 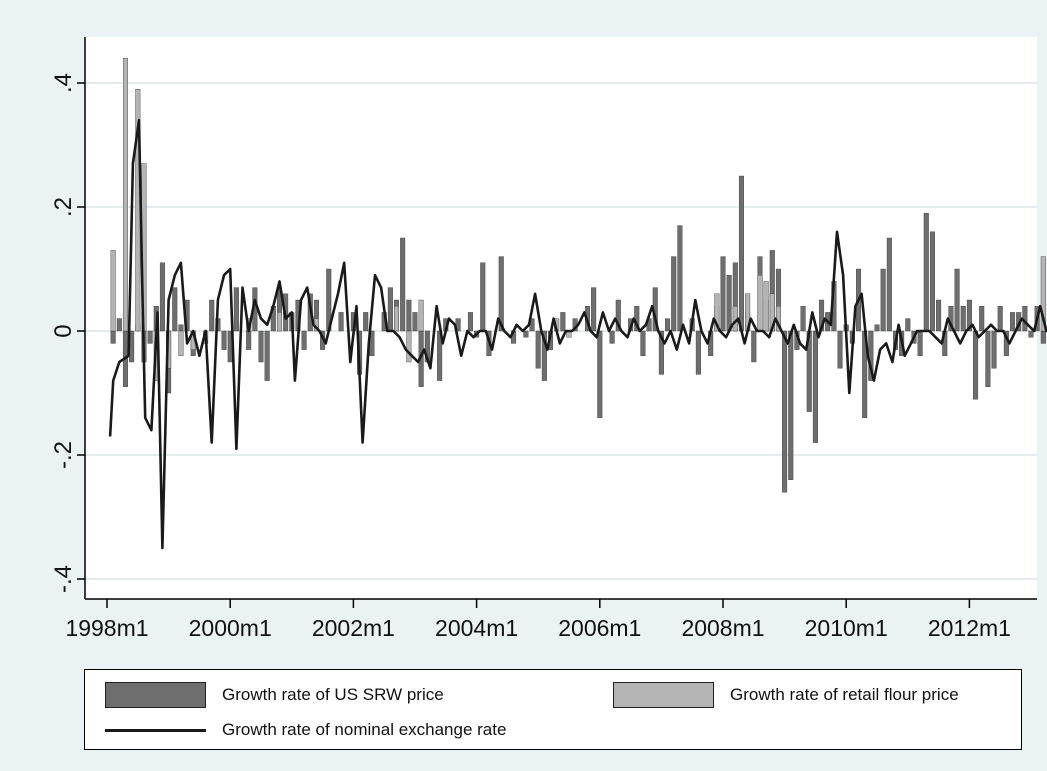 I want to click on y-tick-label: .2, so click(x=63, y=207).